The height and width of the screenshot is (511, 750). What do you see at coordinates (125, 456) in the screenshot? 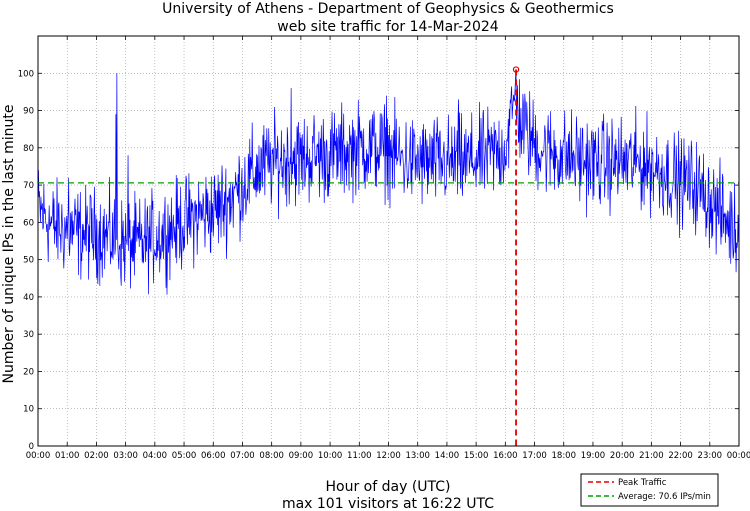
I see `x-tick-label: 03:00` at bounding box center [125, 456].